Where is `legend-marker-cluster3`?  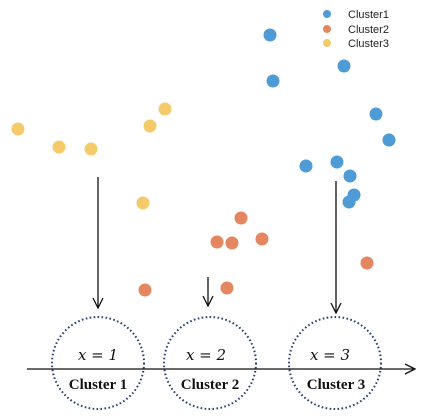
legend-marker-cluster3 is located at coordinates (327, 43).